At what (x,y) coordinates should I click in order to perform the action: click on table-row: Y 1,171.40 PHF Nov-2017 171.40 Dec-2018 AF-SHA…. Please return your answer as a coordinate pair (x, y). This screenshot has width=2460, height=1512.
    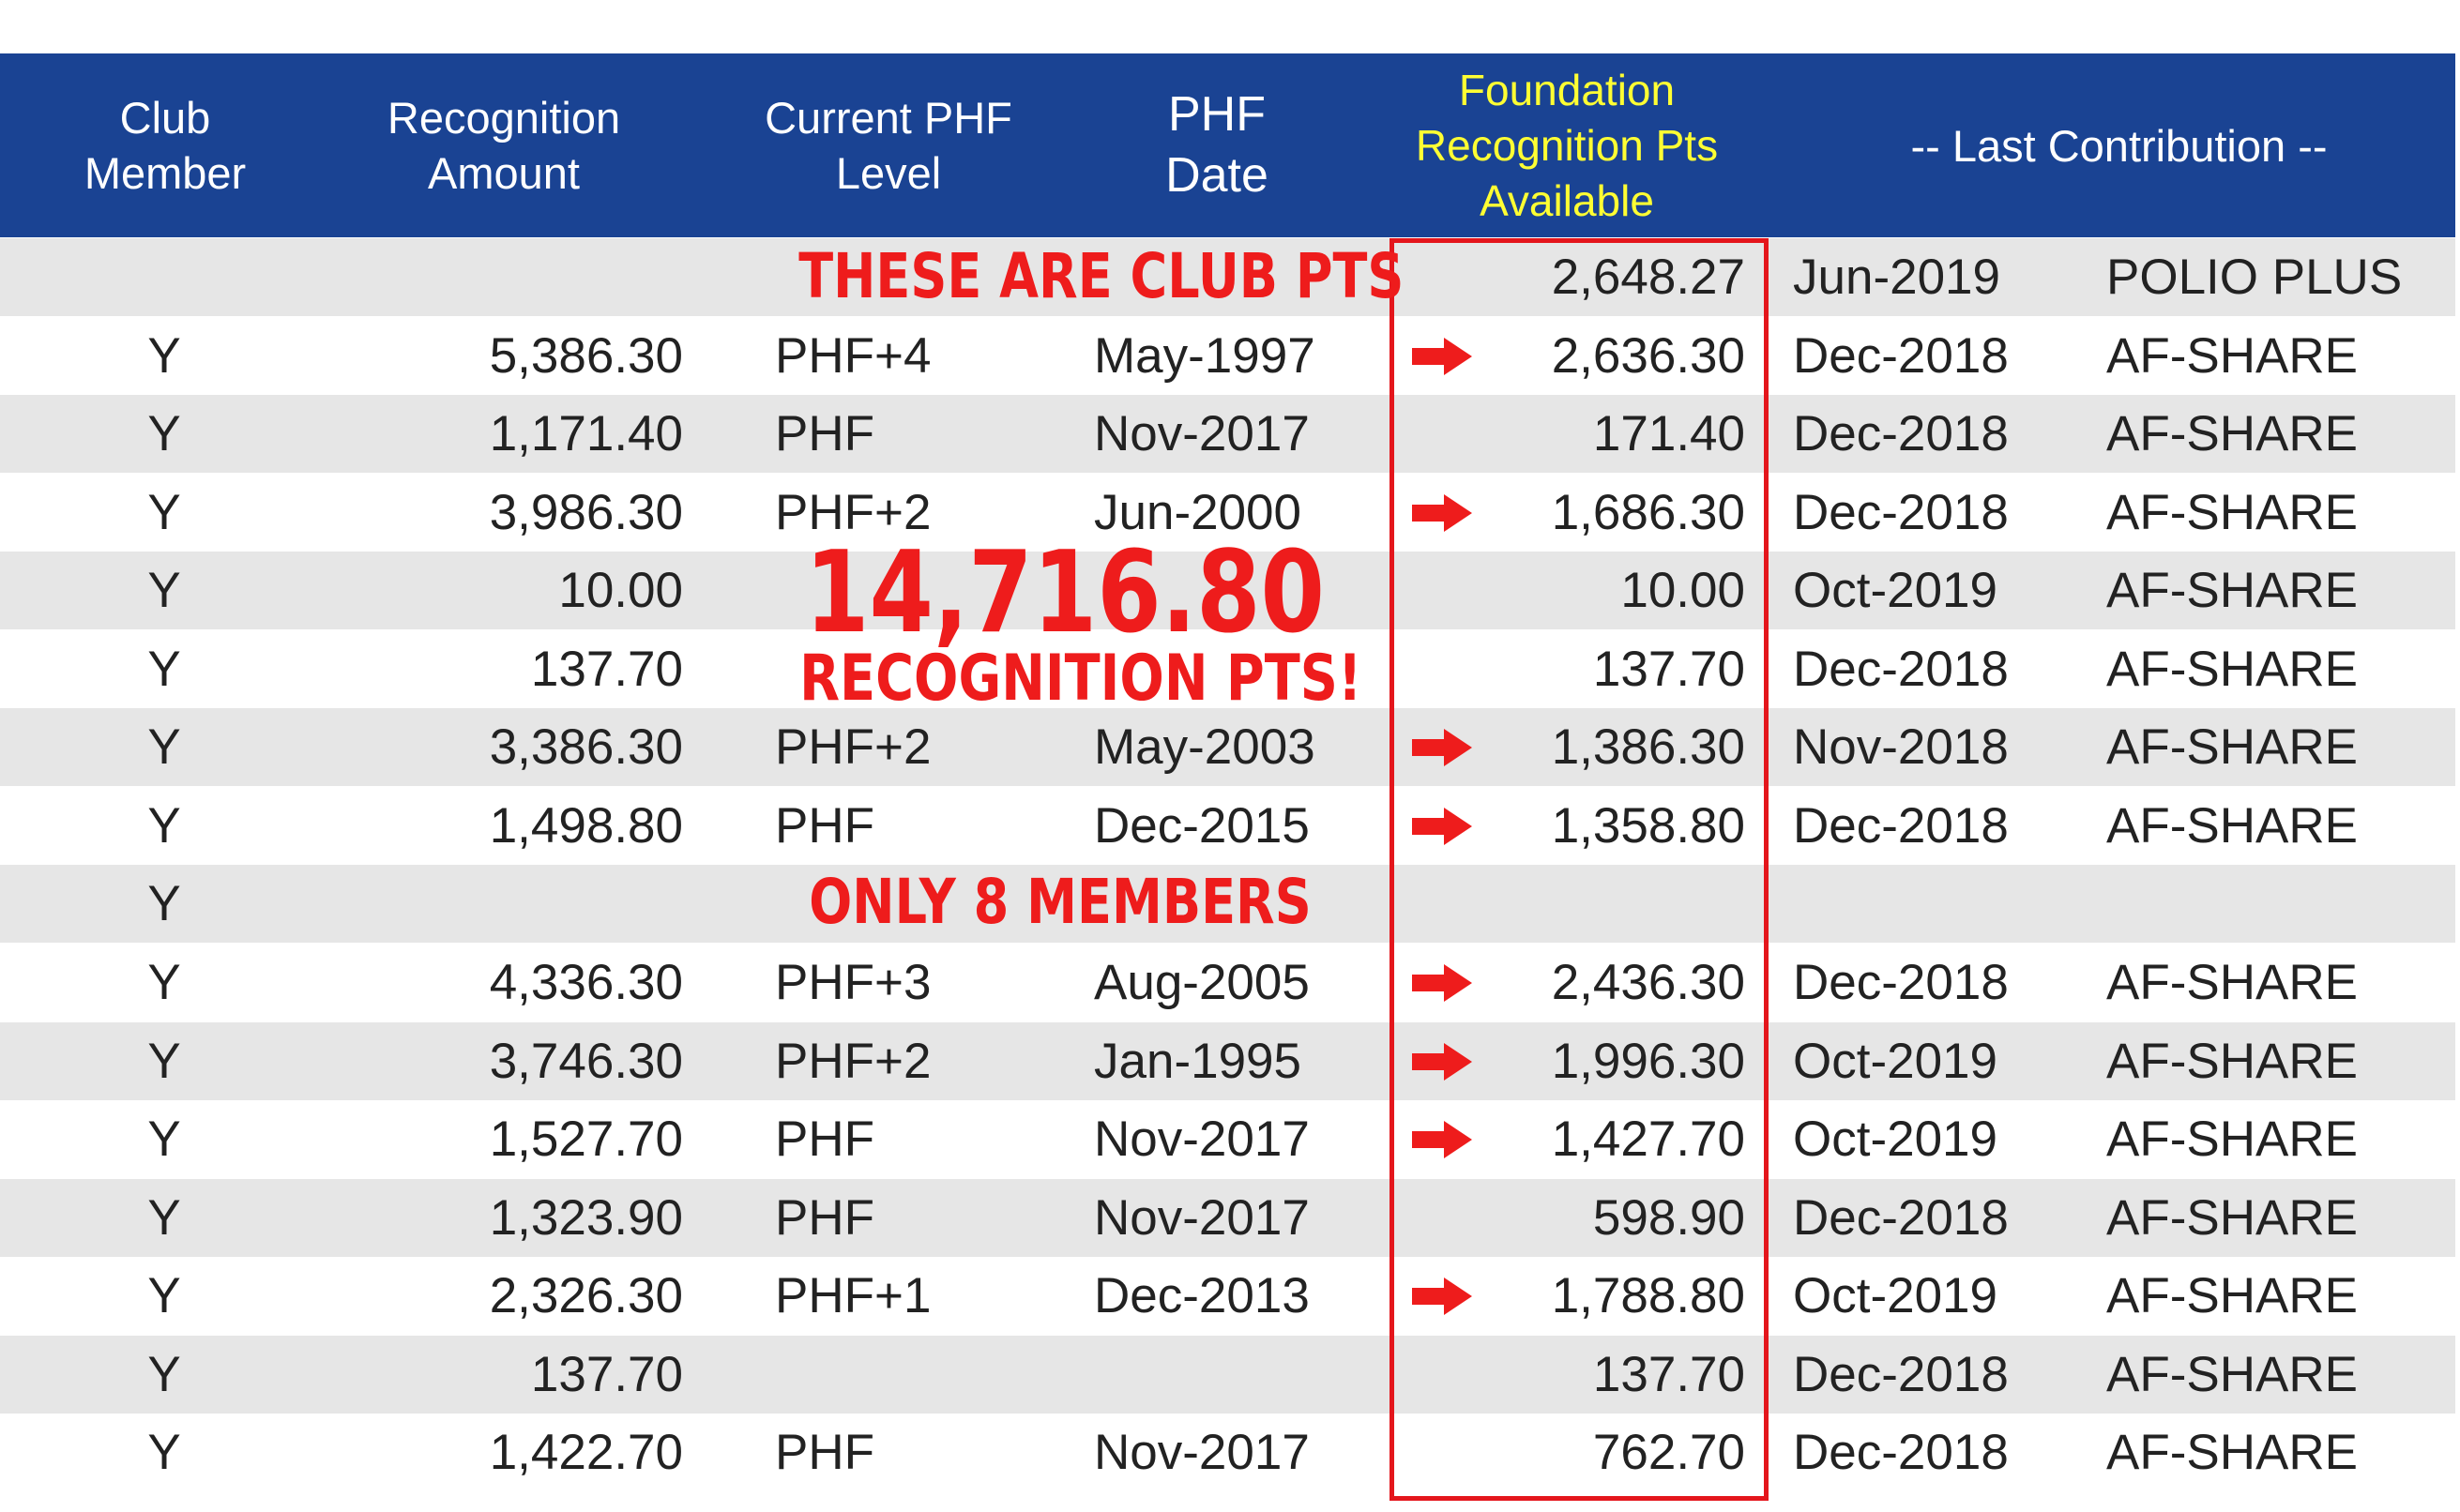
    Looking at the image, I should click on (1227, 434).